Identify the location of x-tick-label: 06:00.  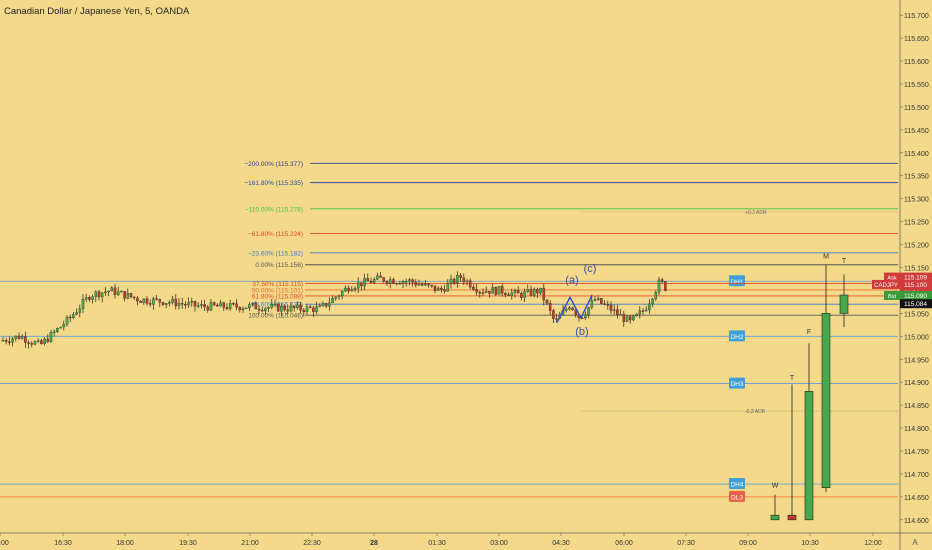
(624, 543).